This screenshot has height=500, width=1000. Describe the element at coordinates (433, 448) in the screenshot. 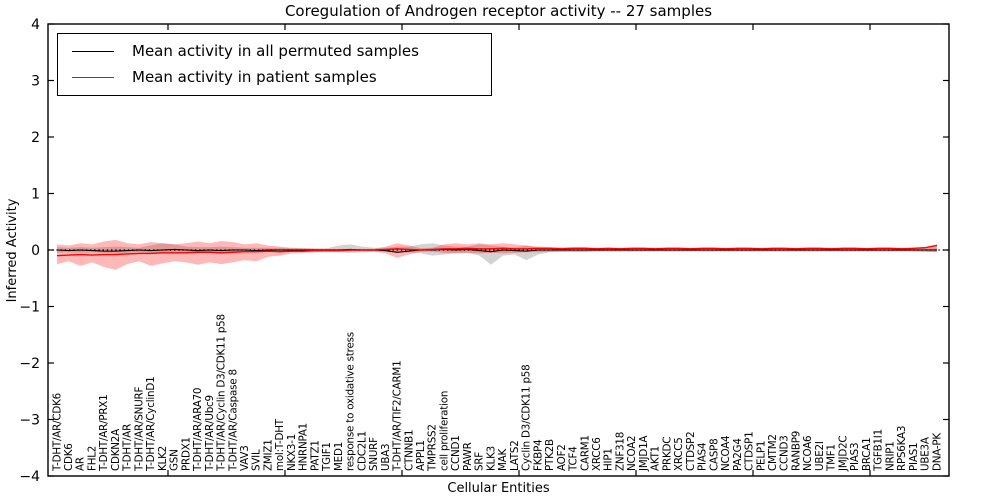

I see `entity-label: TMPRSS2` at that location.